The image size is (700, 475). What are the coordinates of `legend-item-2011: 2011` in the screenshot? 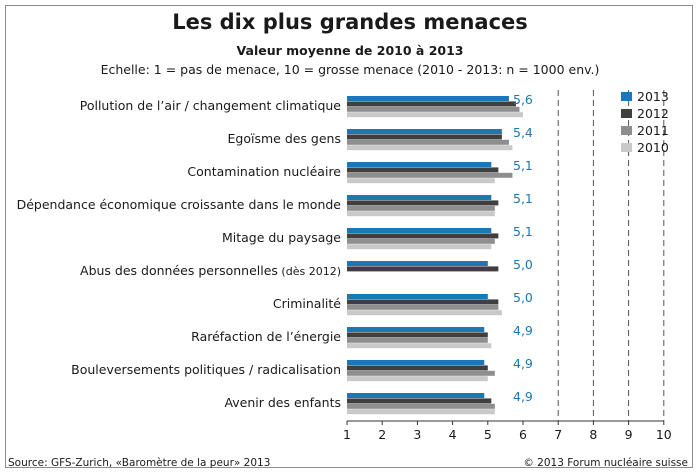 It's located at (650, 130).